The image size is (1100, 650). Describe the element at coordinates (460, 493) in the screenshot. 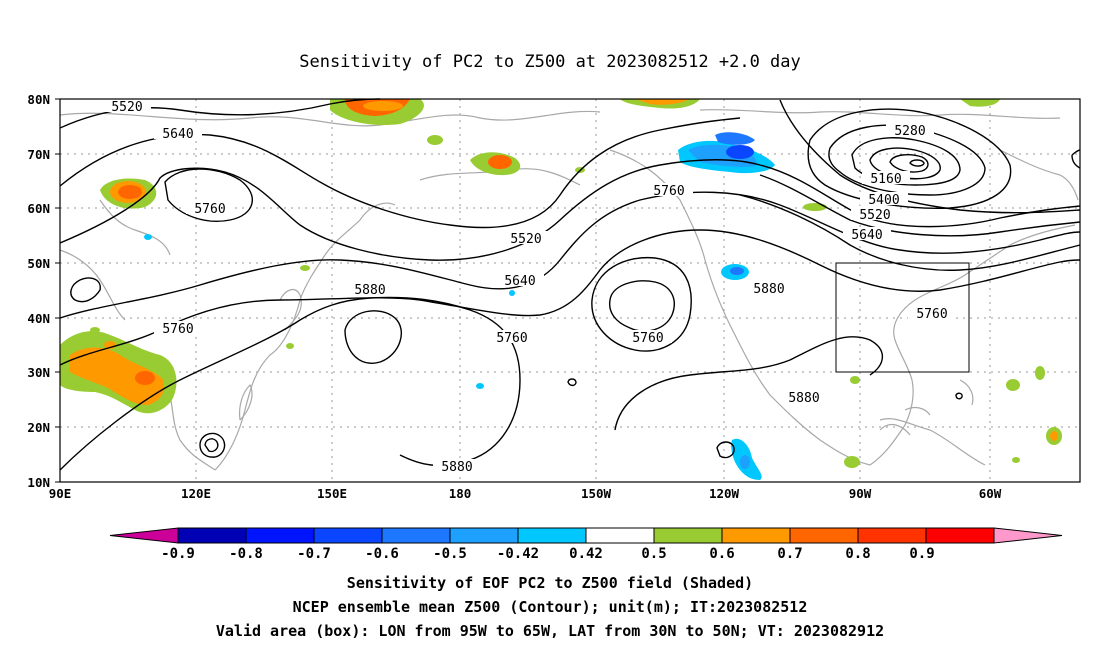

I see `lon-tick-label: 180` at that location.